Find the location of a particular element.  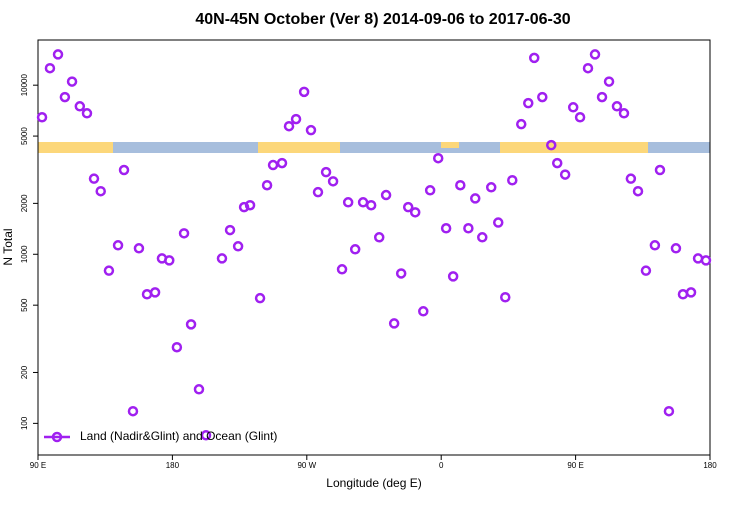

ocean-strip is located at coordinates (374, 147).